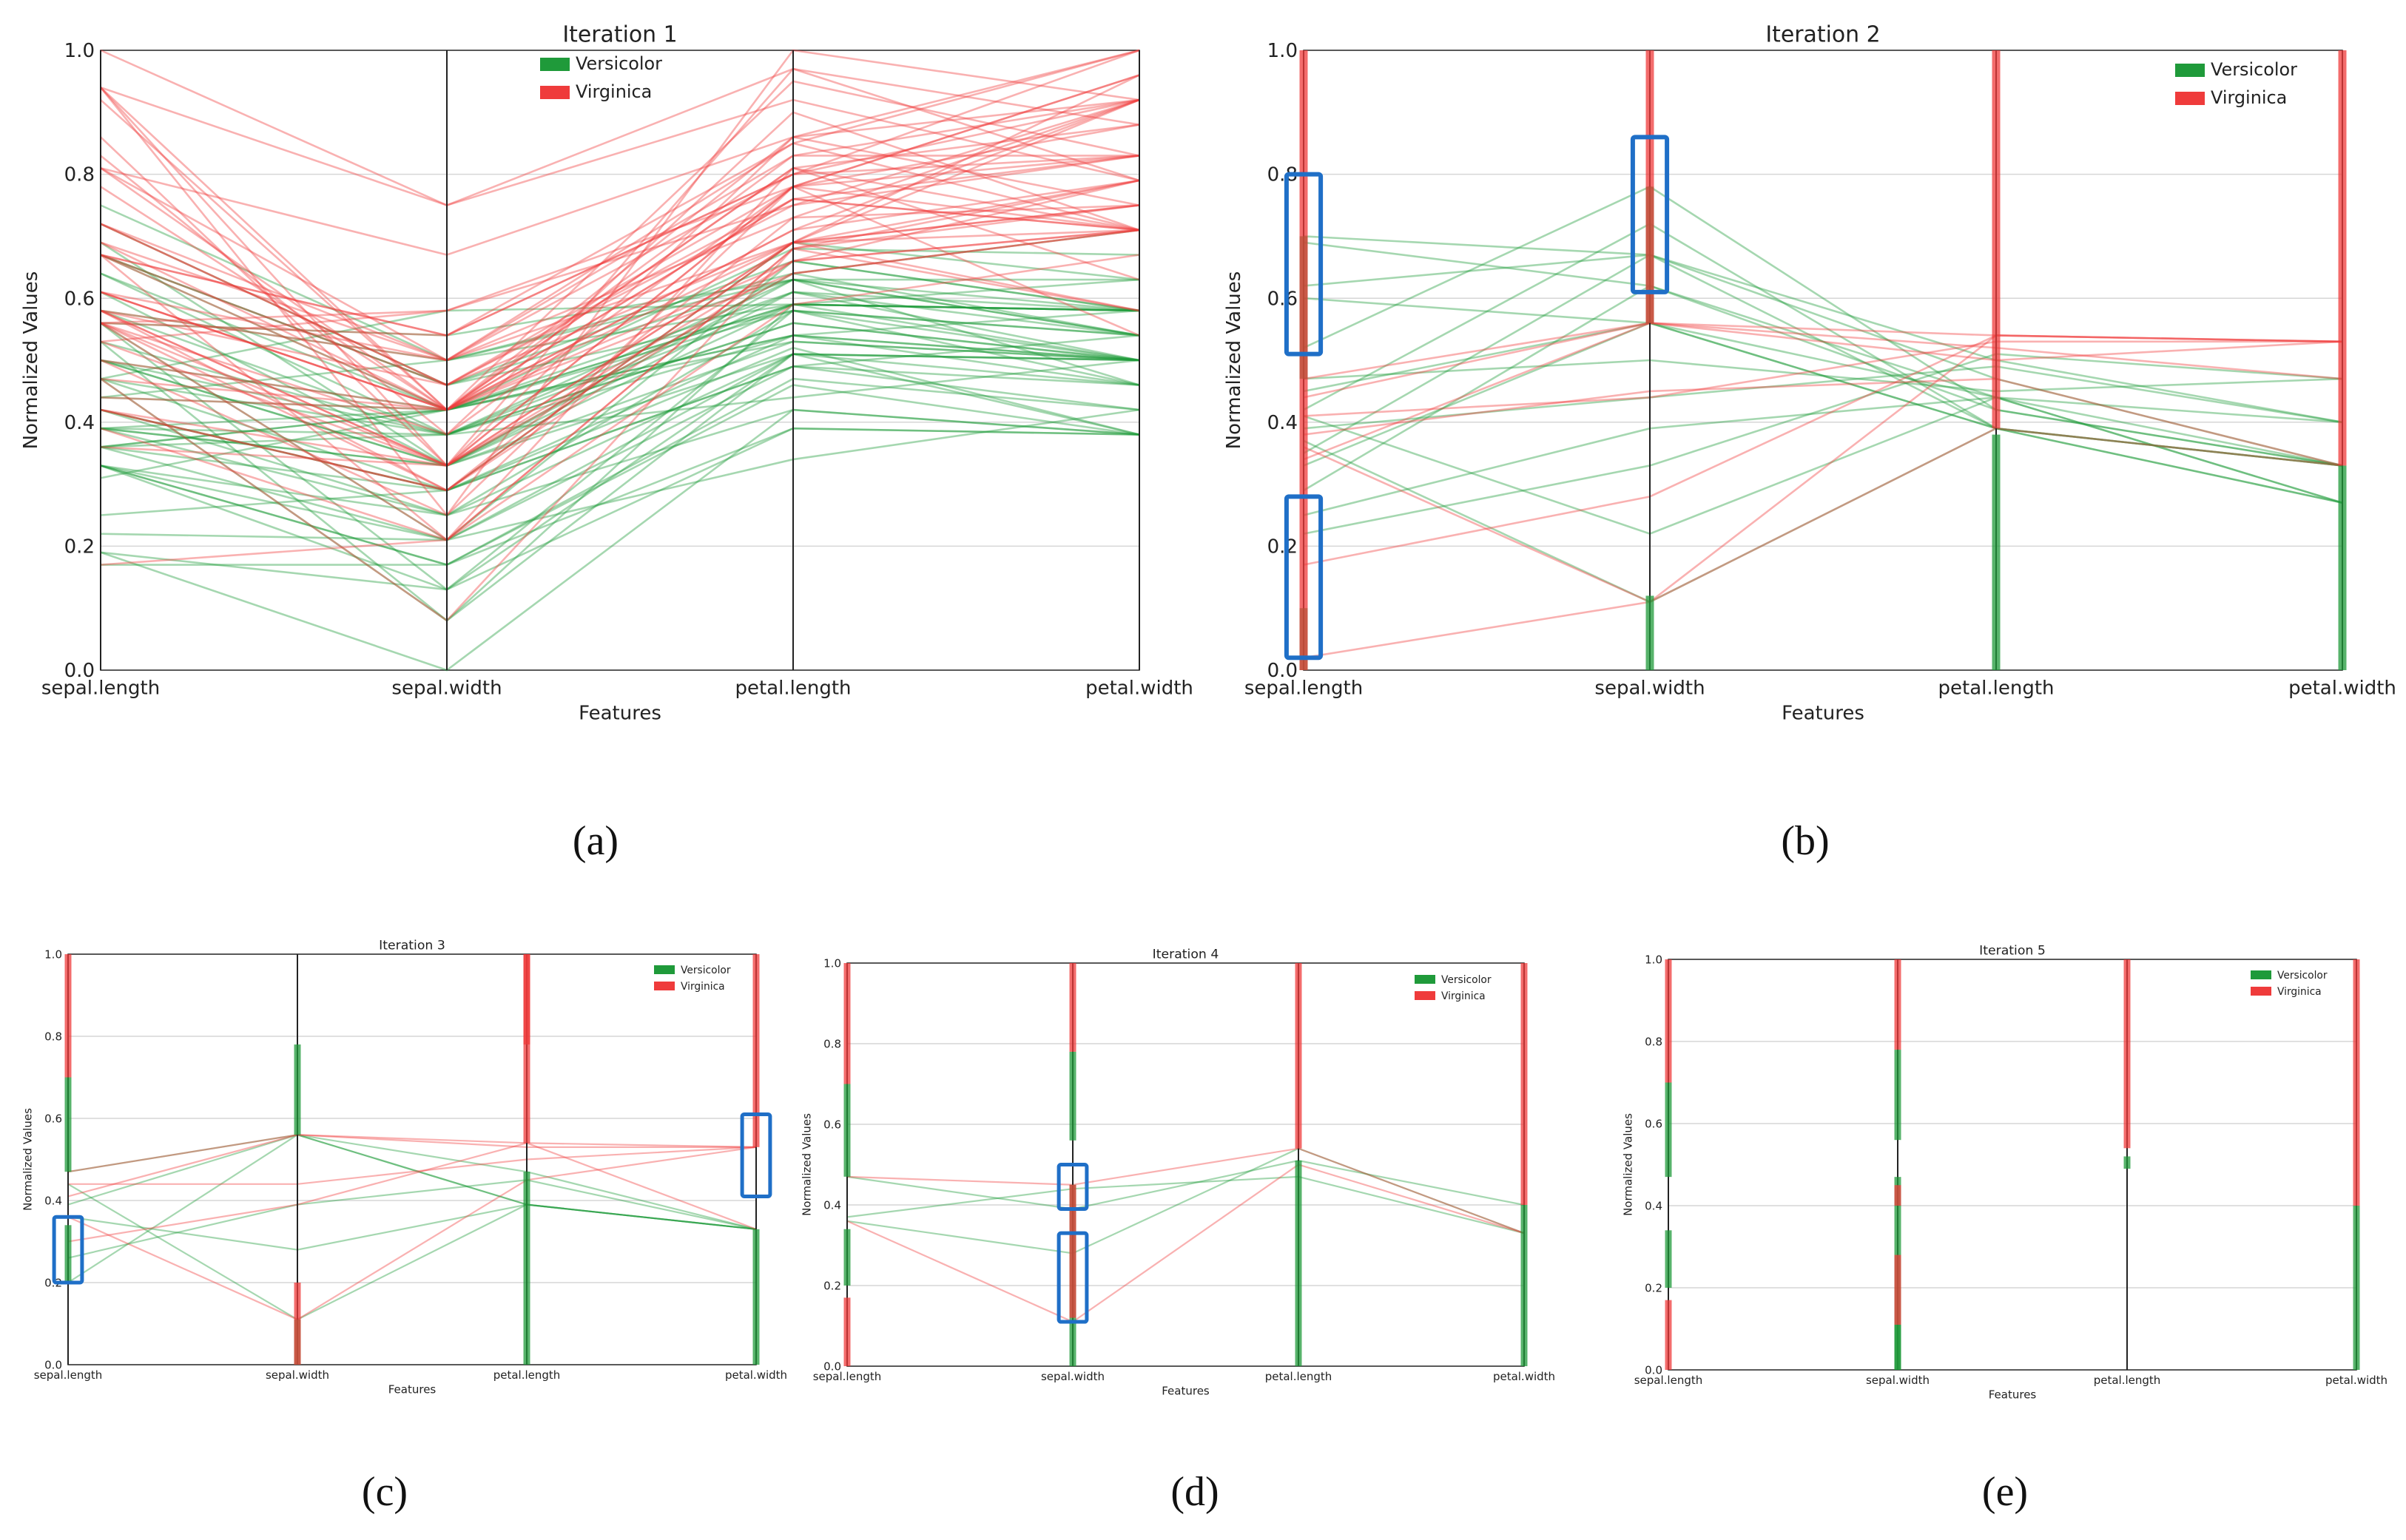 This screenshot has width=2406, height=1540. I want to click on caption-d: (d), so click(1194, 1492).